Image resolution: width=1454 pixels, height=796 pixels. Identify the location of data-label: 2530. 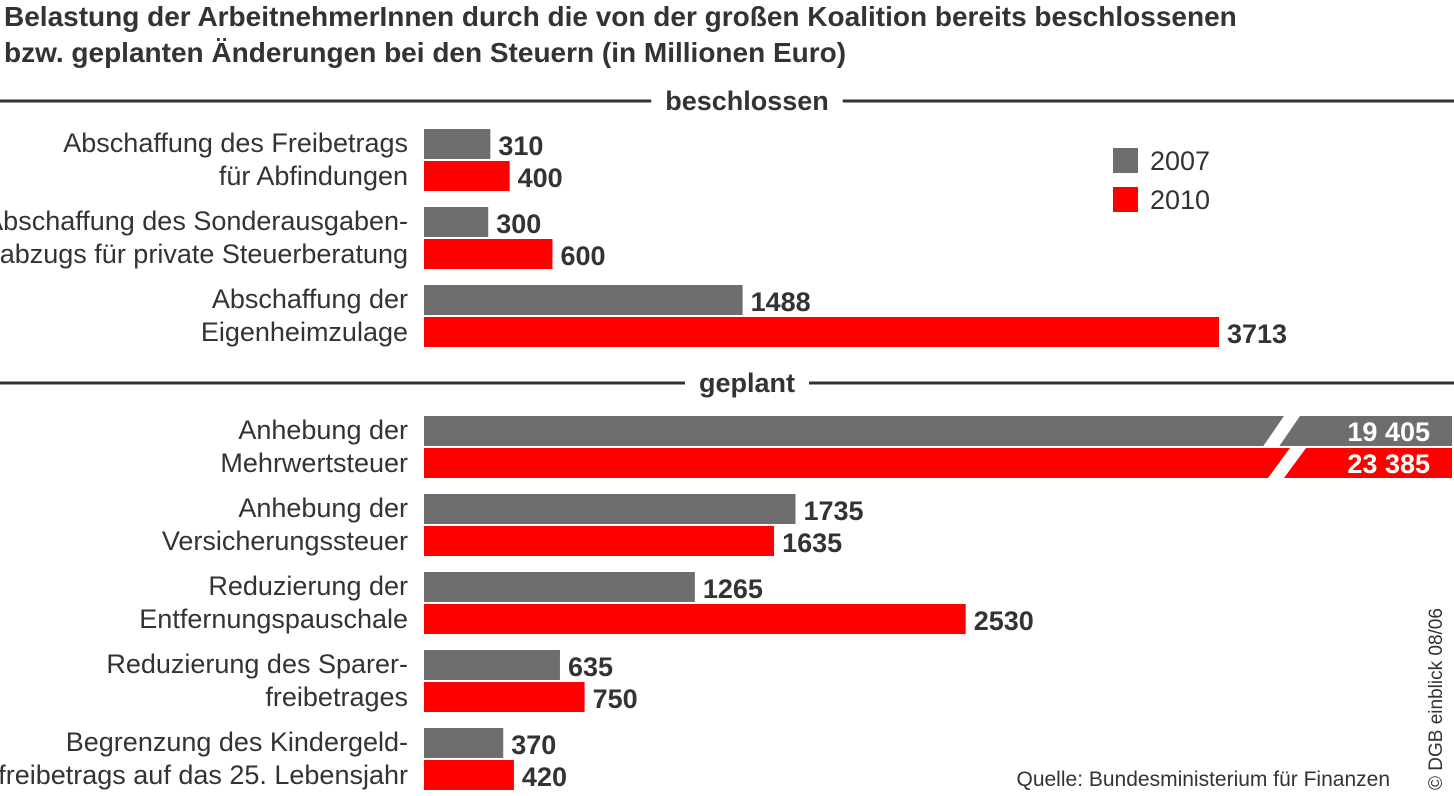
(1004, 621).